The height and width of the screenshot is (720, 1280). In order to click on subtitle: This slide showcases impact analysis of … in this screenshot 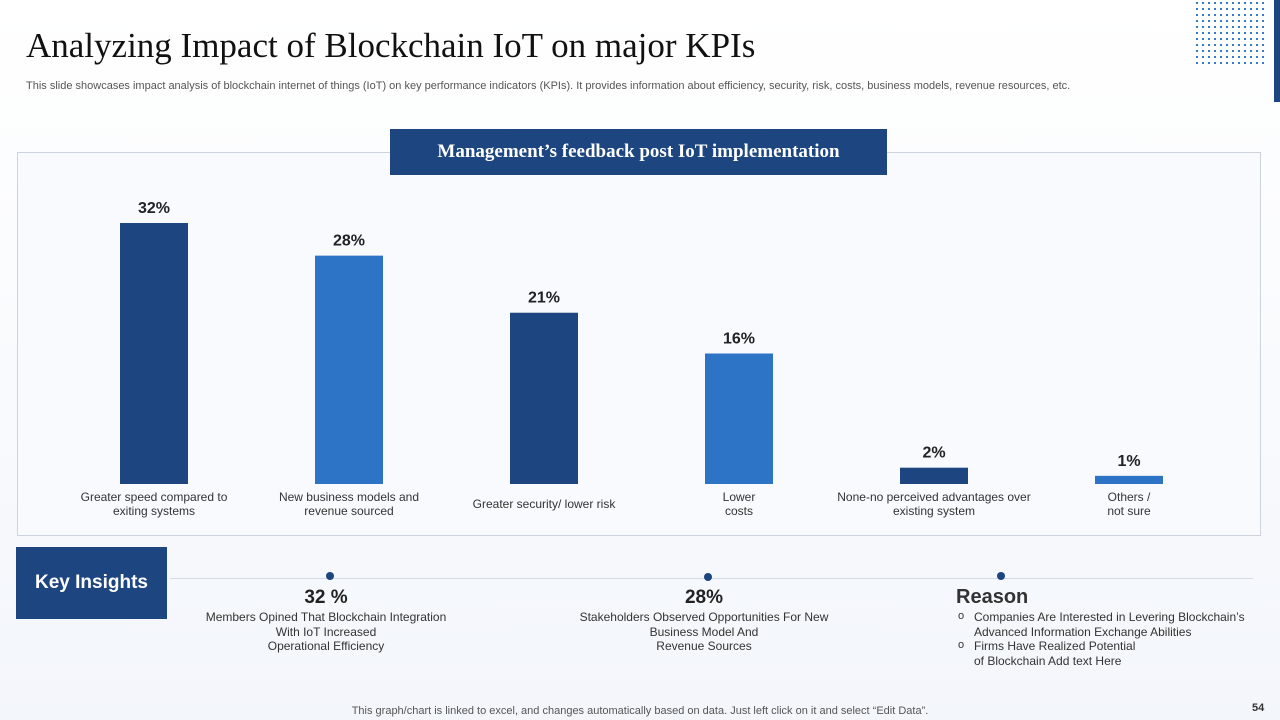, I will do `click(548, 86)`.